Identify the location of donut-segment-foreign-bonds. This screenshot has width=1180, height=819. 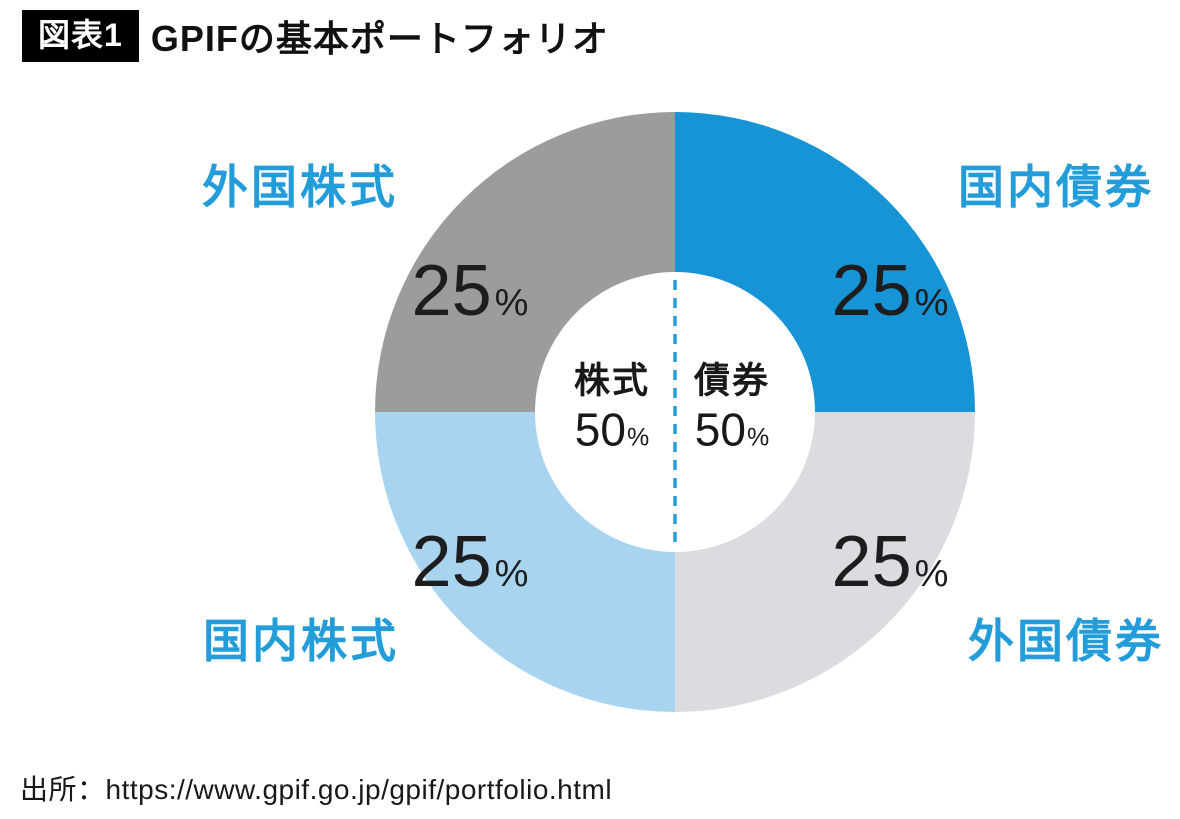
(825, 562).